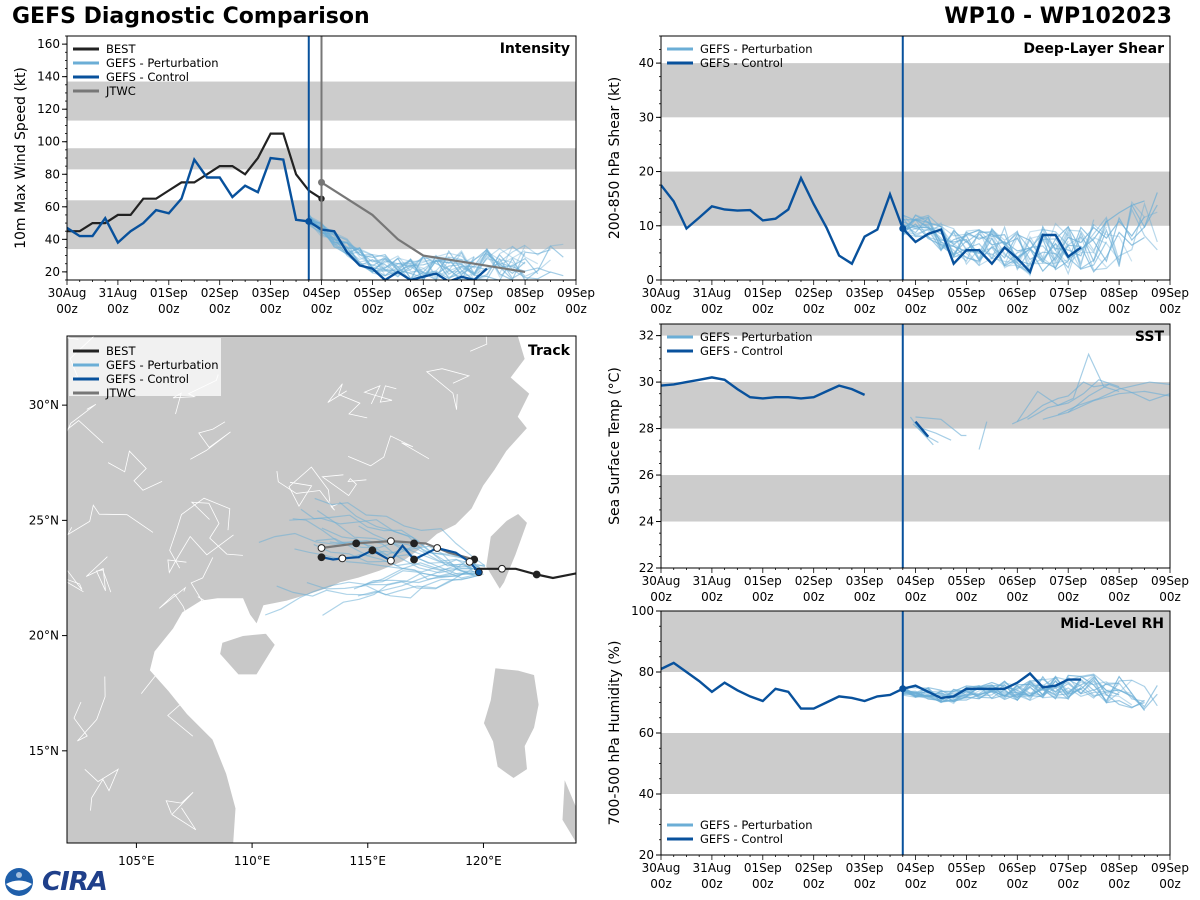  Describe the element at coordinates (615, 446) in the screenshot. I see `sst-ylabel: Sea Surface Temp (°C)` at that location.